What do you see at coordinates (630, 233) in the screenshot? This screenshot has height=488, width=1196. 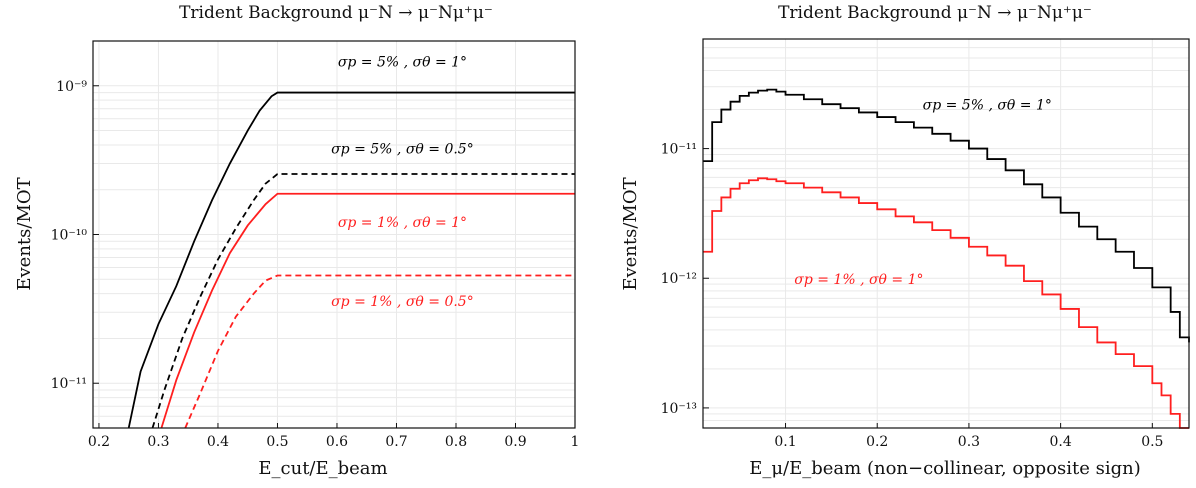 I see `right-y-axis-label: Events/MOT` at bounding box center [630, 233].